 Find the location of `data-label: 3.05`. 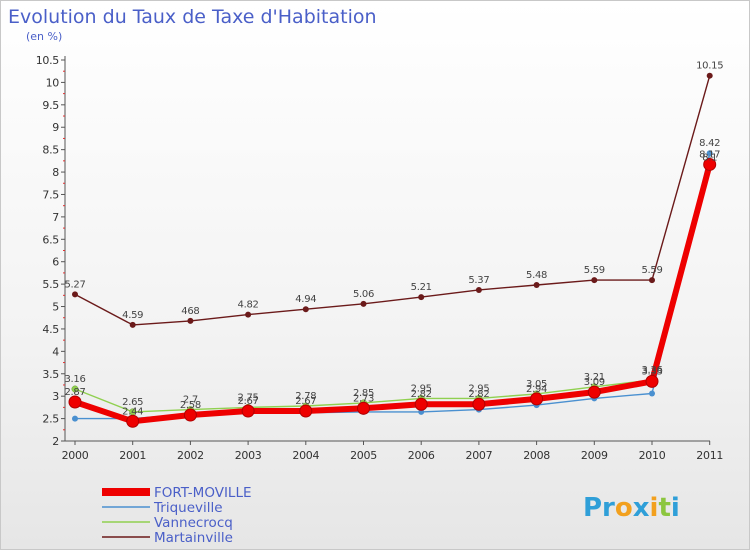

data-label: 3.05 is located at coordinates (536, 384).